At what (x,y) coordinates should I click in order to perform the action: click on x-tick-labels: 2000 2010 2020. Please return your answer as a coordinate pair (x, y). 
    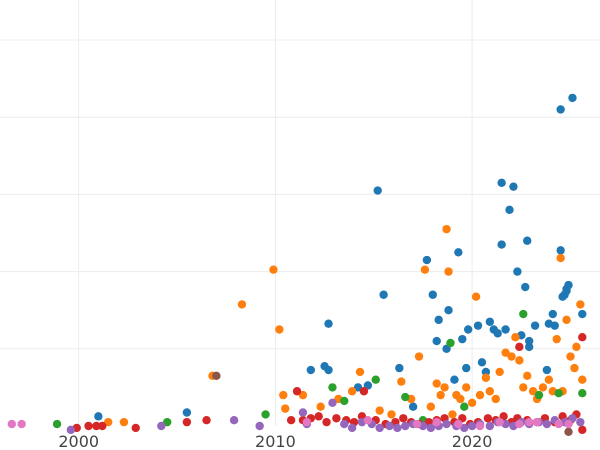
    Looking at the image, I should click on (275, 441).